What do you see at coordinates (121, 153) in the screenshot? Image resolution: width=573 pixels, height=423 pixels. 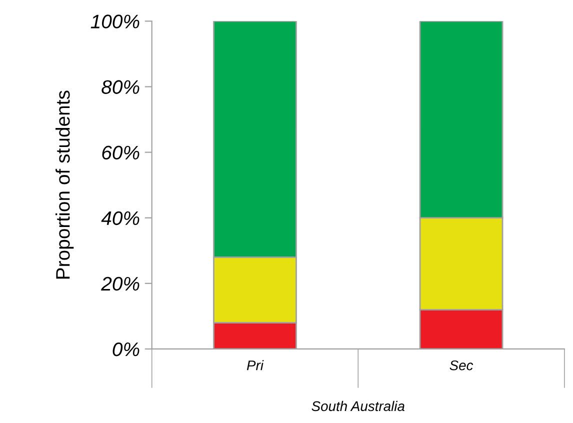 I see `y-tick-label: 60%` at bounding box center [121, 153].